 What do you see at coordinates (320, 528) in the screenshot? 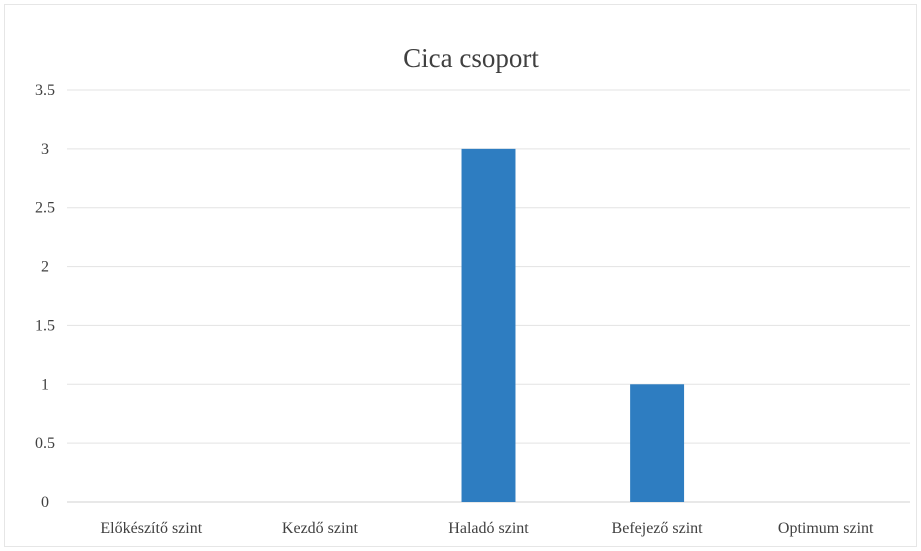
I see `x-category-label: Kezdő szint` at bounding box center [320, 528].